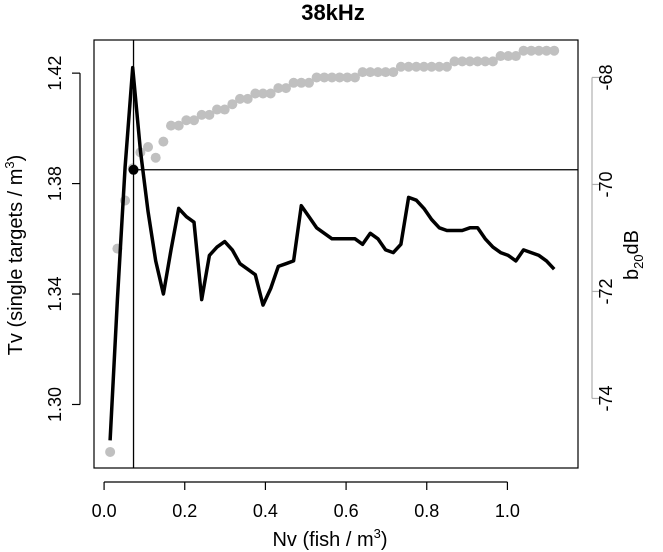  Describe the element at coordinates (507, 511) in the screenshot. I see `x-tick-label: 1.0` at that location.